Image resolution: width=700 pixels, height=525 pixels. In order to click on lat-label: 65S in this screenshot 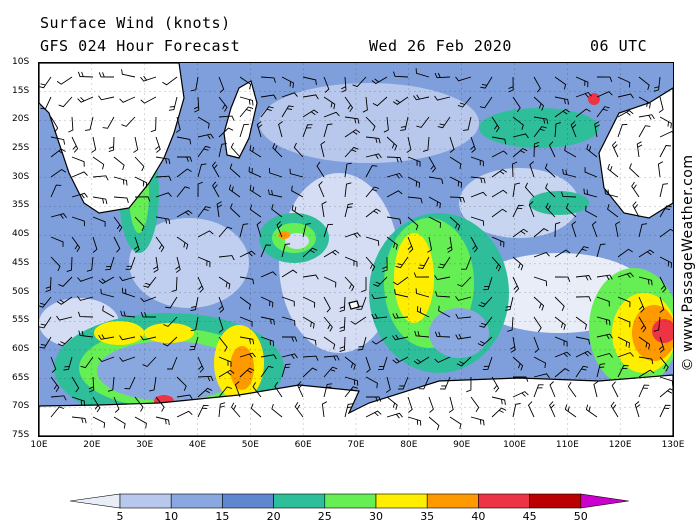, I will do `click(21, 377)`.